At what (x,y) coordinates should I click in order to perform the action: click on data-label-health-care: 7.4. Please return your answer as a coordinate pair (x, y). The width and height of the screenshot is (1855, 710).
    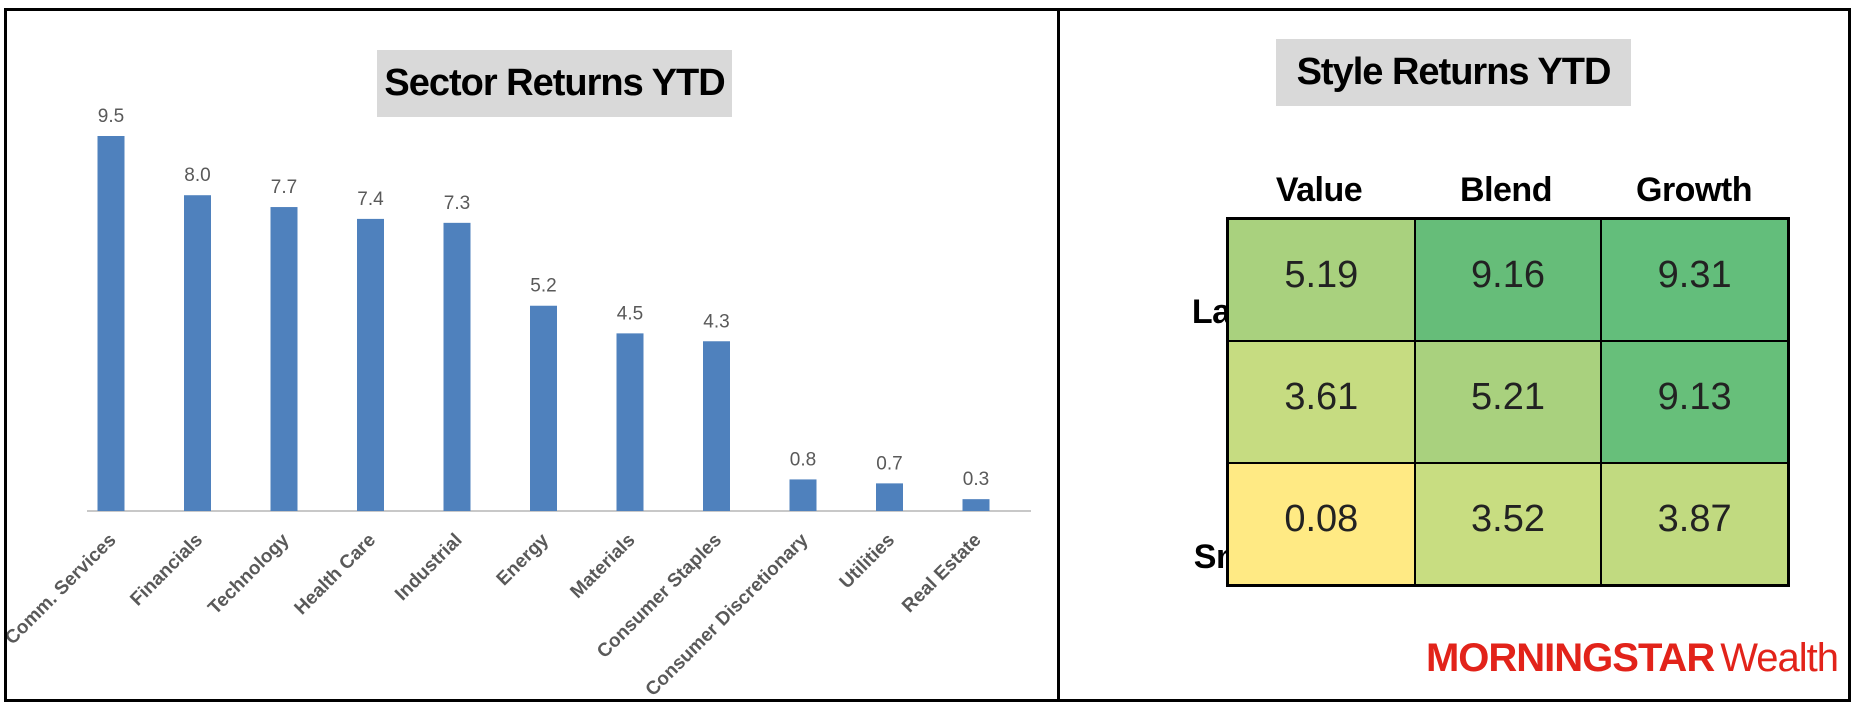
    Looking at the image, I should click on (370, 199).